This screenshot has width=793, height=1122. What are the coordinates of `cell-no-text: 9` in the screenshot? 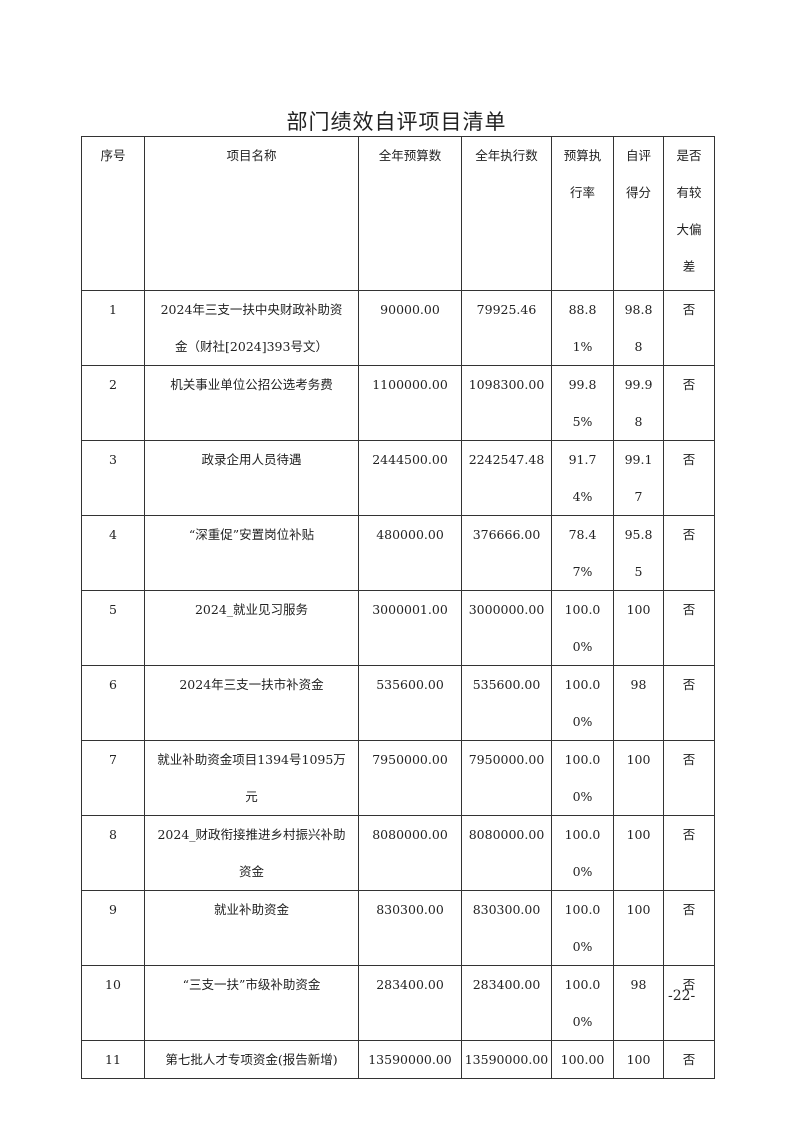 It's located at (113, 909).